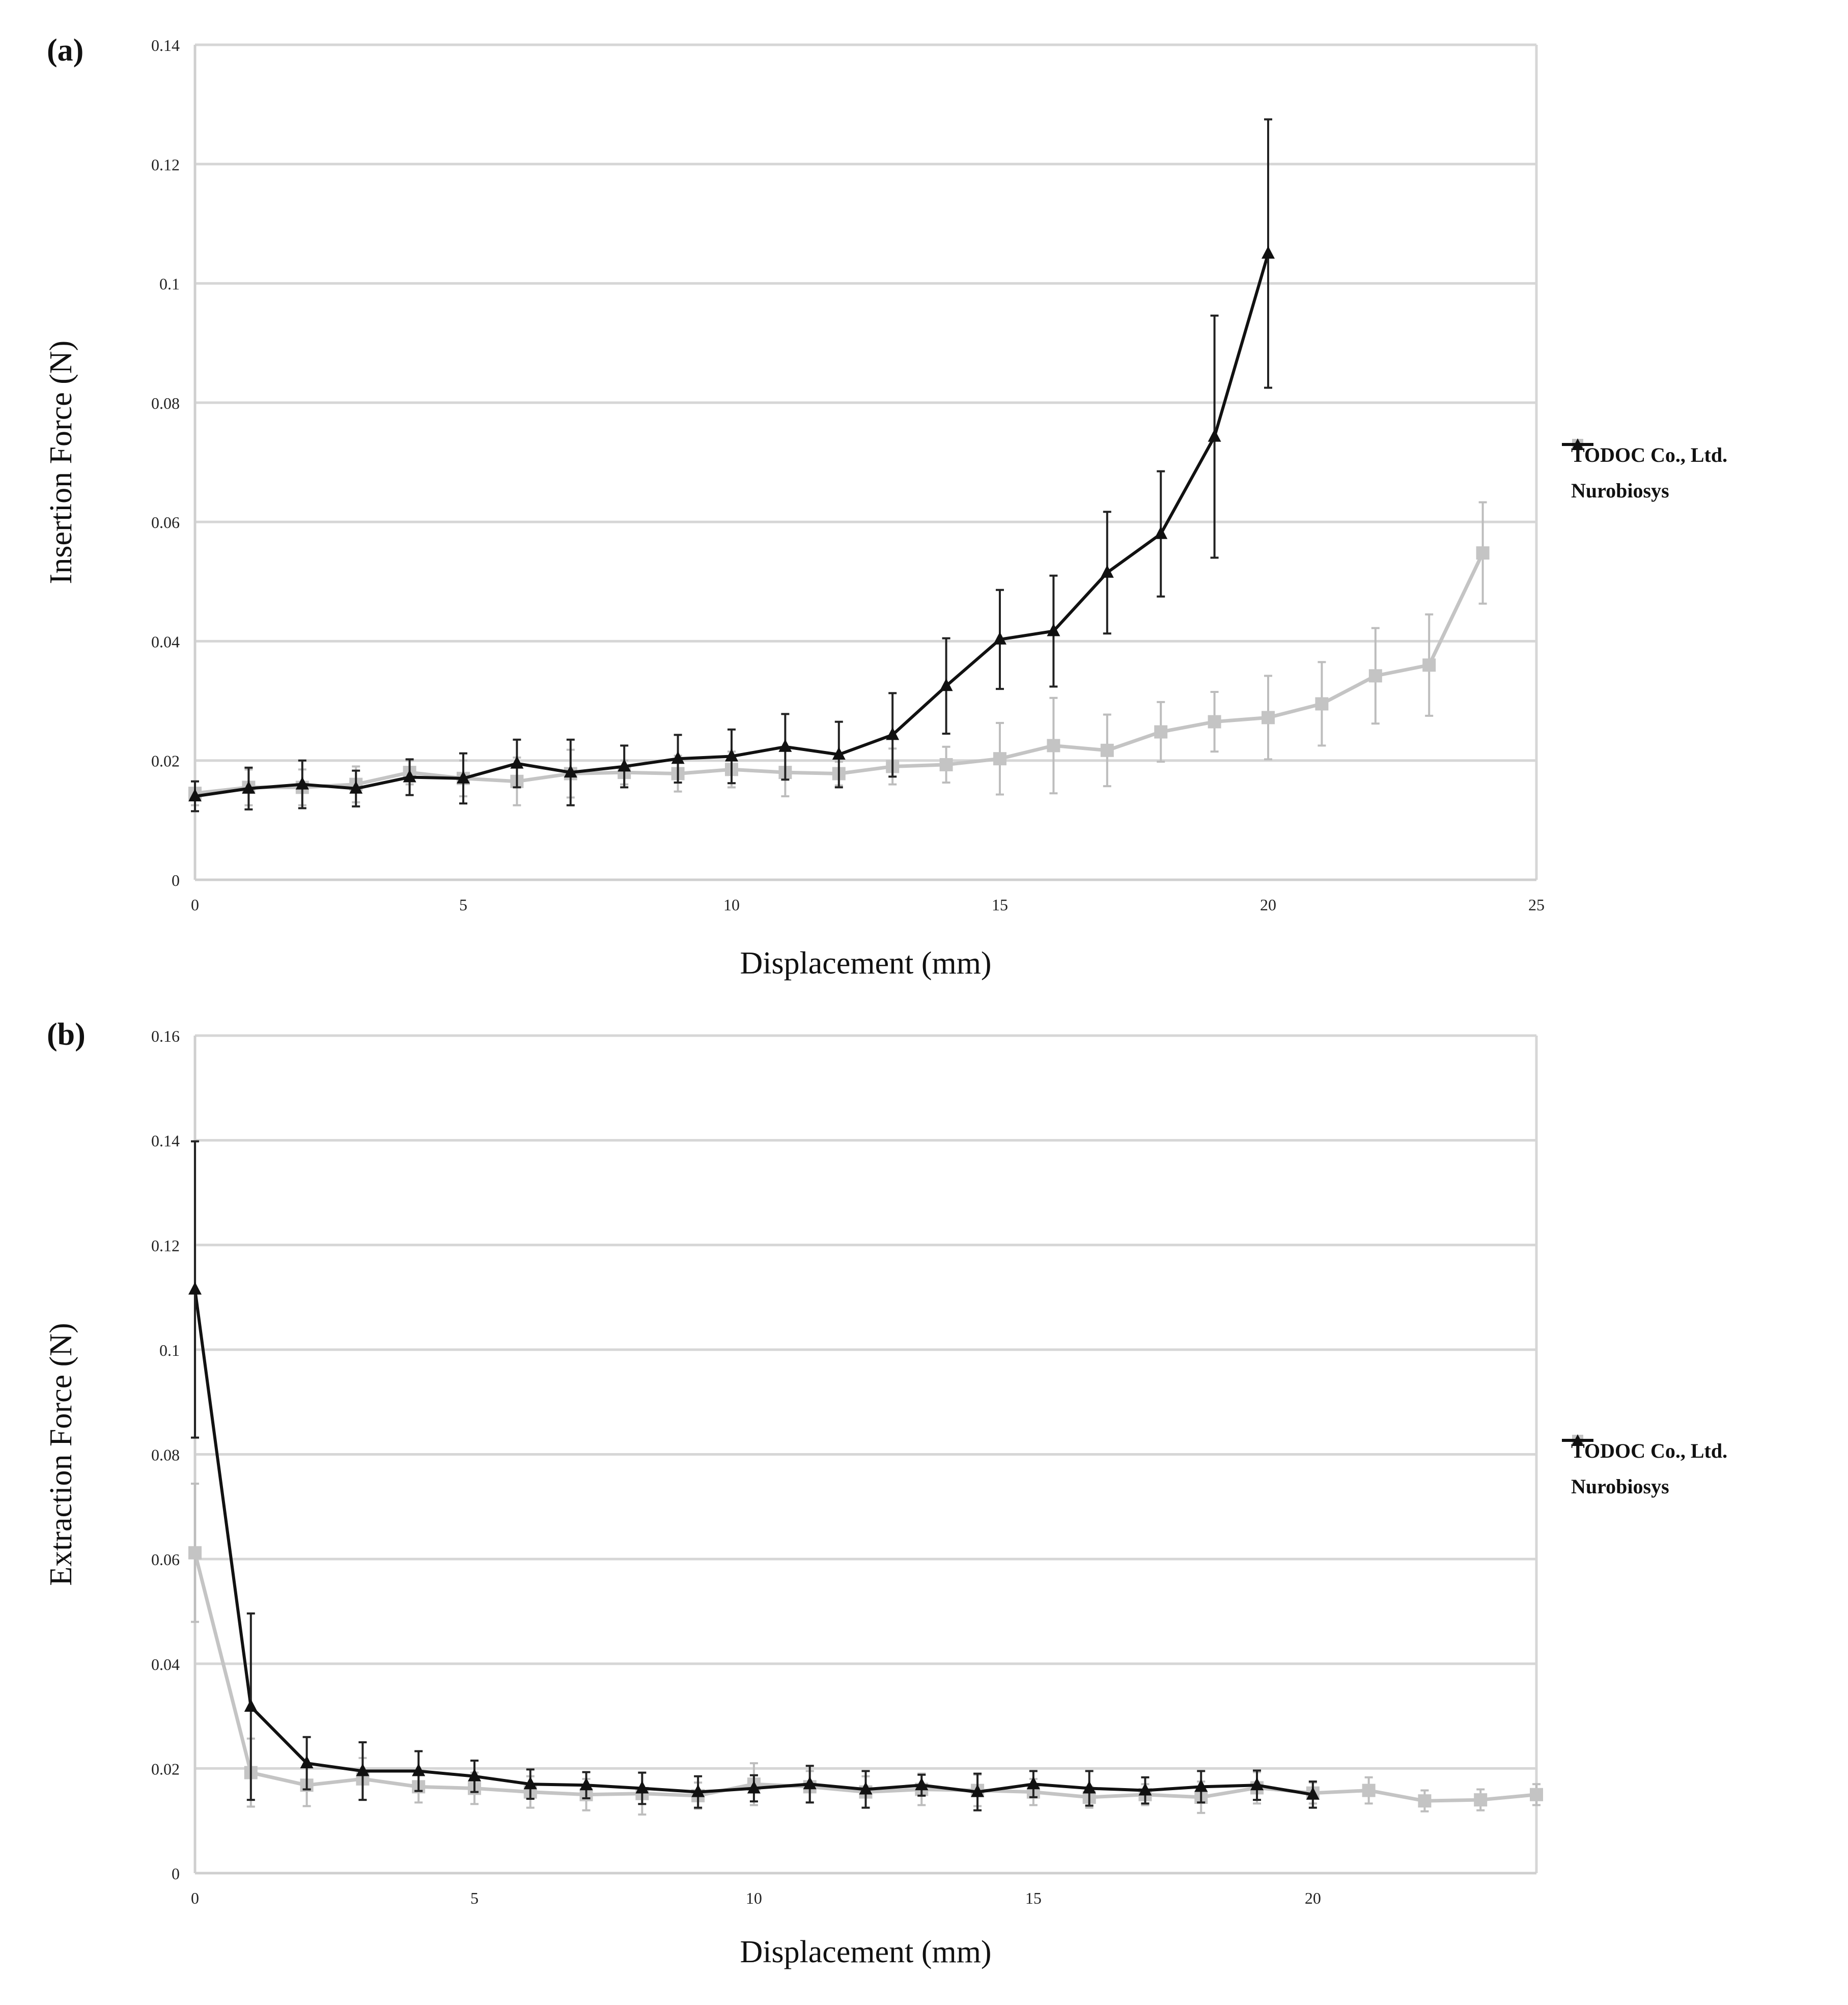 This screenshot has width=1848, height=2005. What do you see at coordinates (65, 50) in the screenshot?
I see `panel-label-a: (a)` at bounding box center [65, 50].